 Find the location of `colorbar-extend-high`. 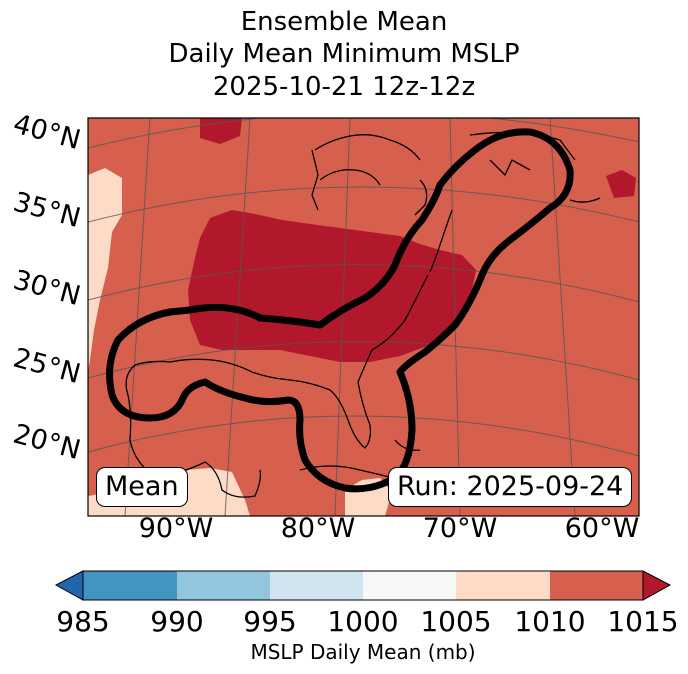

colorbar-extend-high is located at coordinates (657, 585).